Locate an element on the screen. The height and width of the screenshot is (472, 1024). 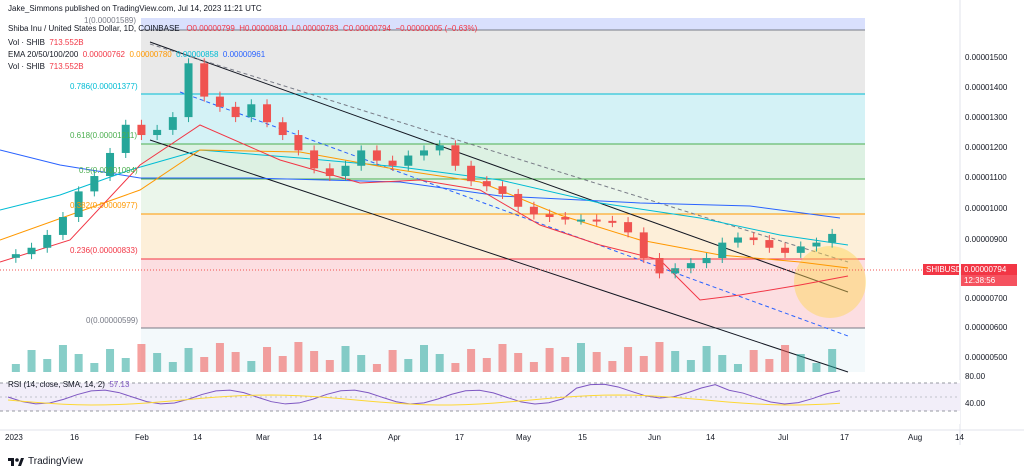
ema100-value: 0.00000858 is located at coordinates (197, 54).